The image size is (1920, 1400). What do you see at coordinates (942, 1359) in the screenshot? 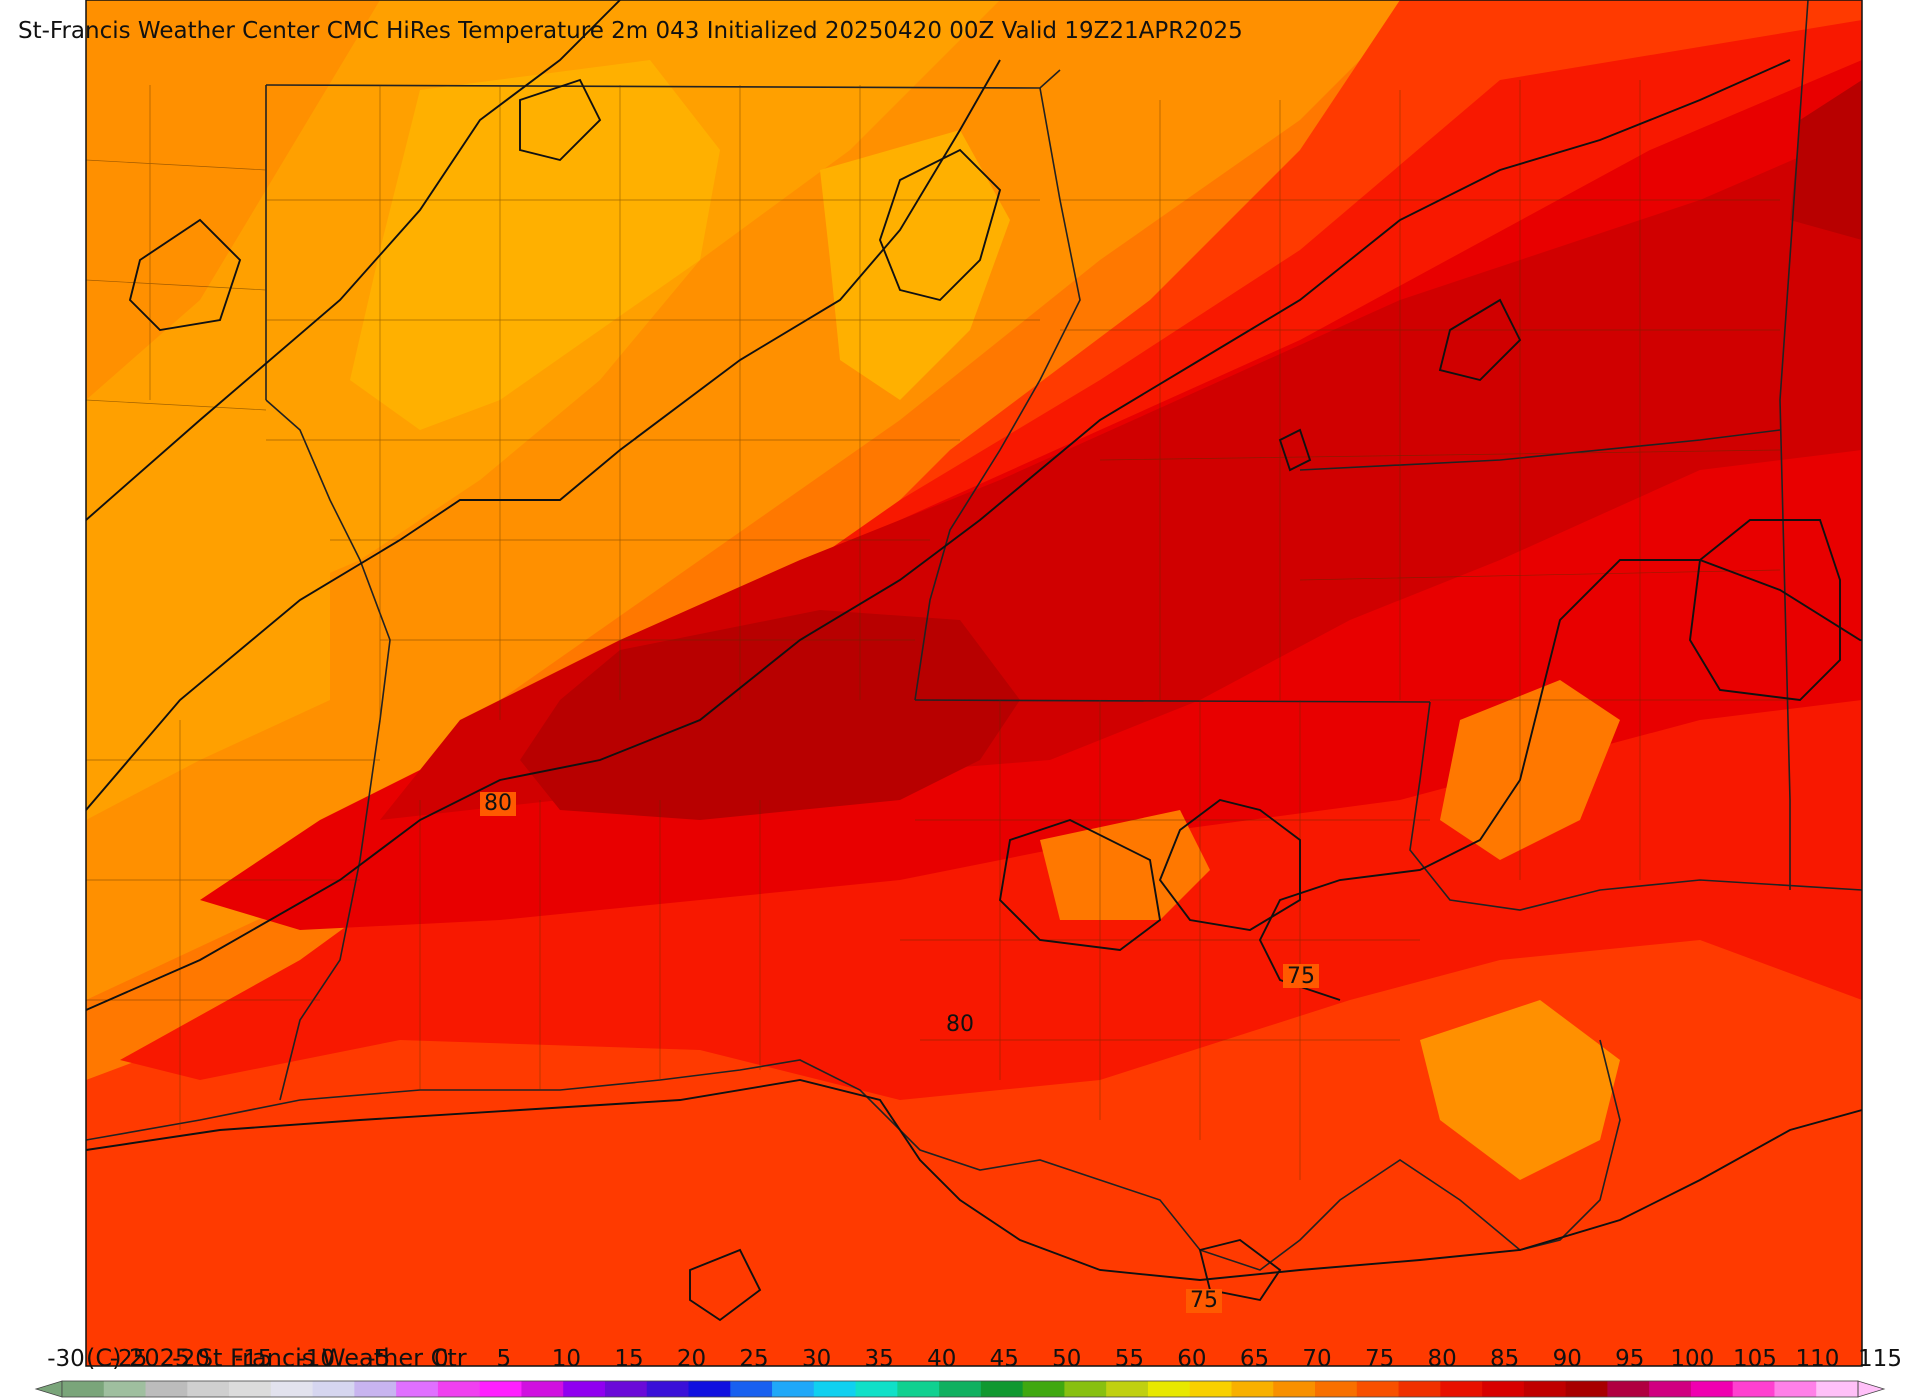
I see `colorbar-tick-label: 40` at bounding box center [942, 1359].